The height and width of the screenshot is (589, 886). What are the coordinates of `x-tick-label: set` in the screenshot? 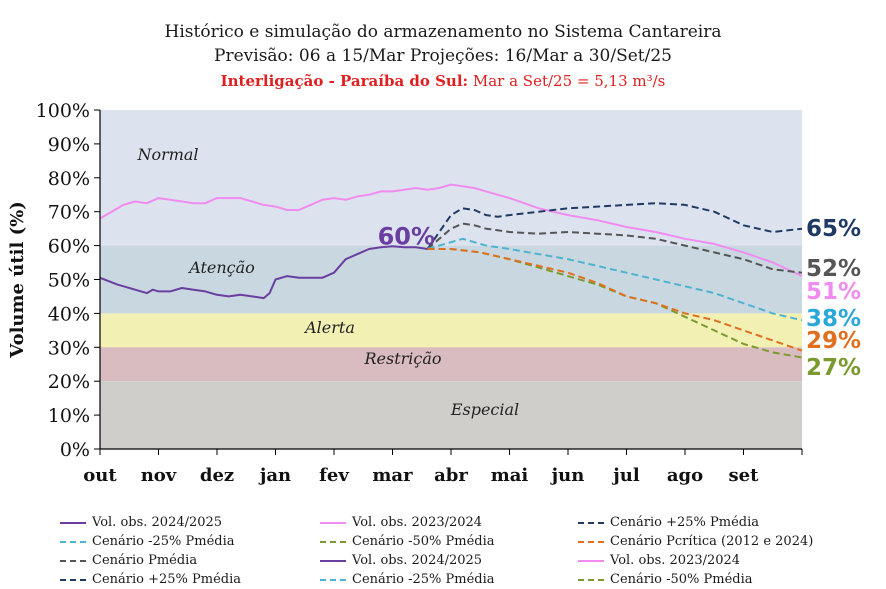 It's located at (744, 475).